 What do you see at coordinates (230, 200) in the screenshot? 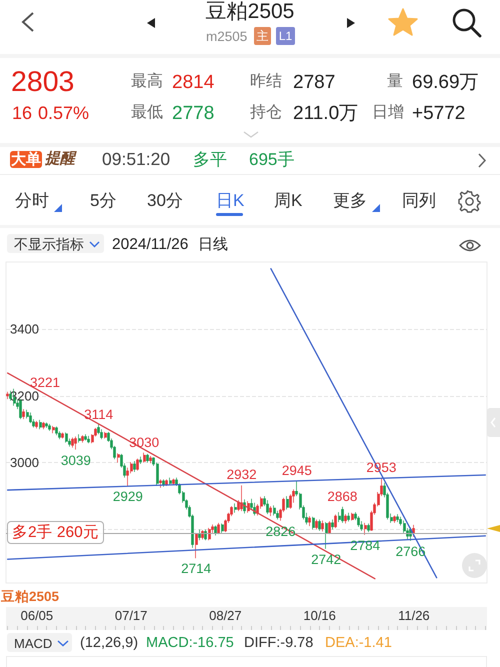
I see `text: 日K` at bounding box center [230, 200].